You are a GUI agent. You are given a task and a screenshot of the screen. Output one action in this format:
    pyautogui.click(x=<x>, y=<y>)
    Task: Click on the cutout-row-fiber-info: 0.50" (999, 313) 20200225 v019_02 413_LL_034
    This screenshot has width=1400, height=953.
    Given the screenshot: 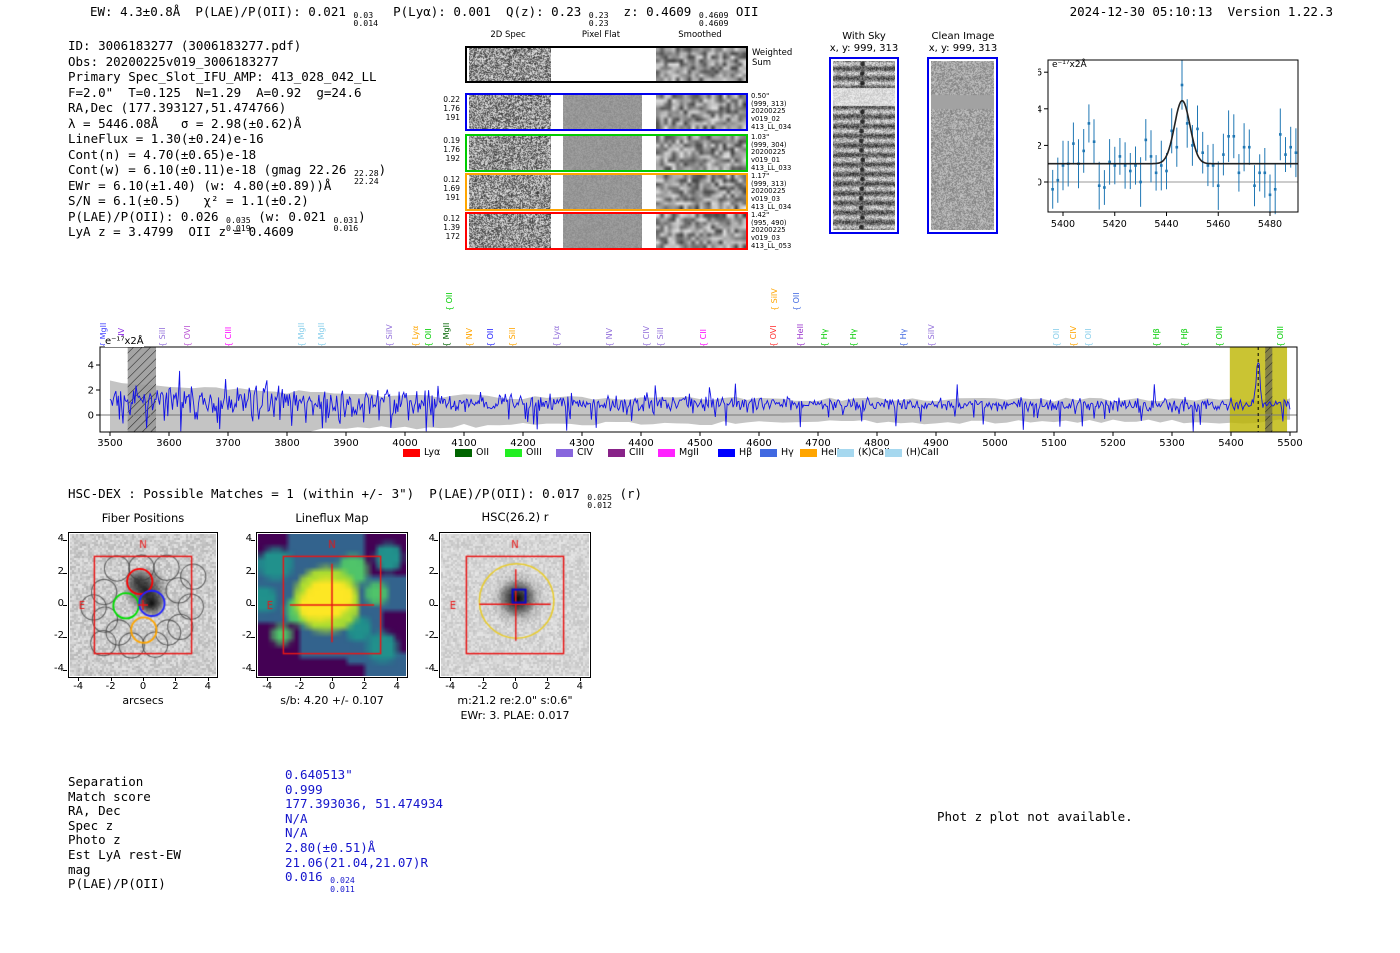 What is the action you would take?
    pyautogui.click(x=781, y=112)
    